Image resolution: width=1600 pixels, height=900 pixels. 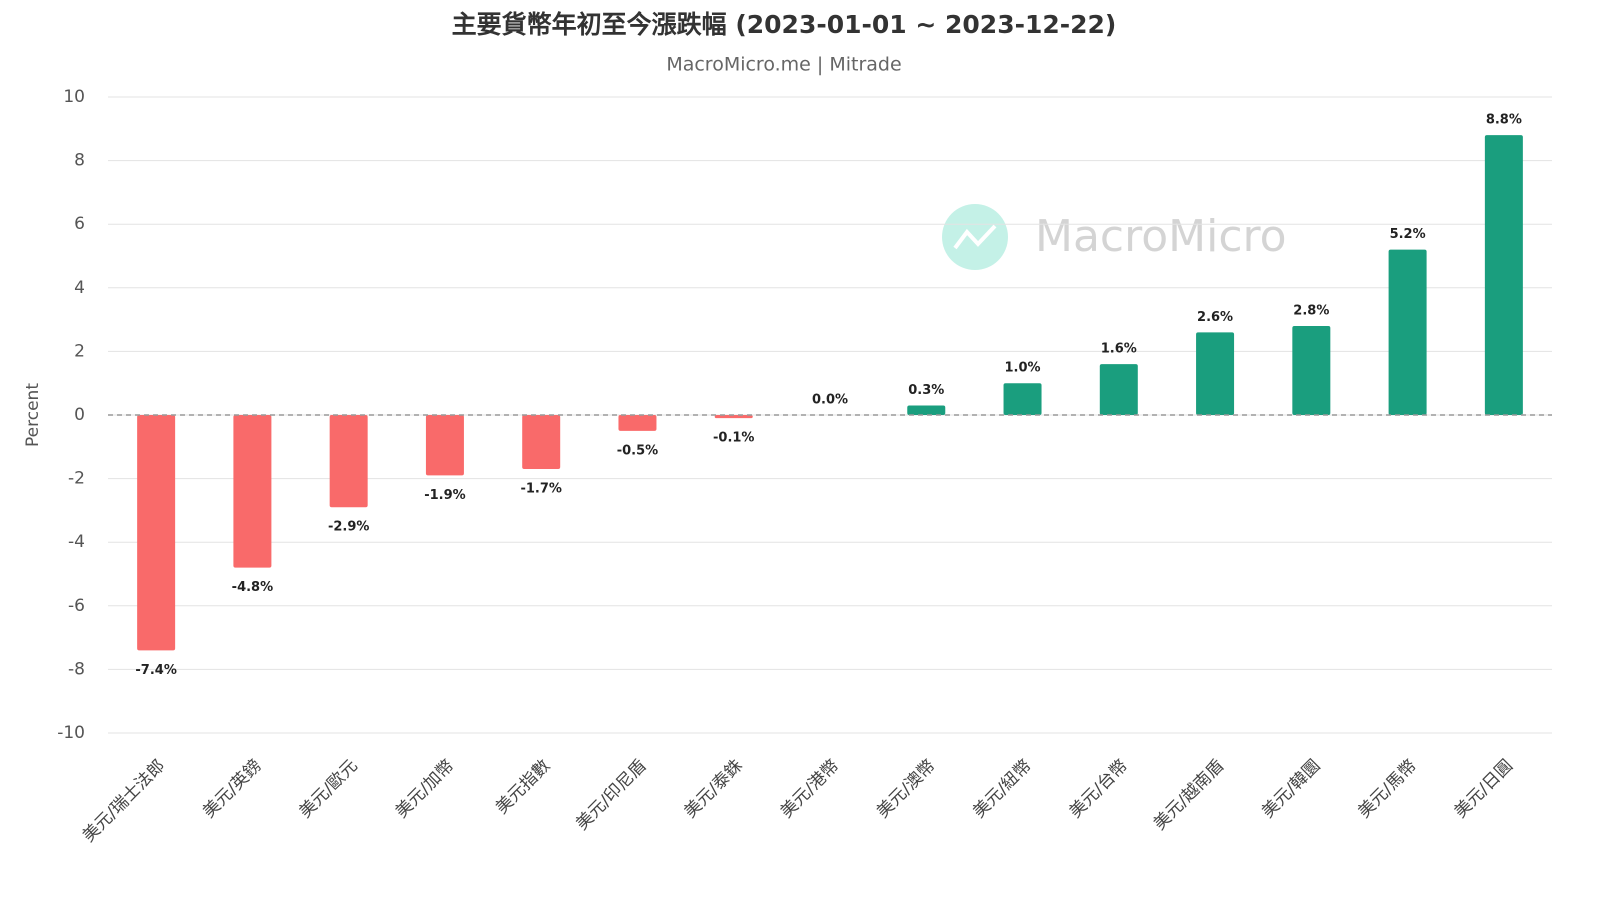 I want to click on x-tick-label: 美元/日圓, so click(x=1484, y=789).